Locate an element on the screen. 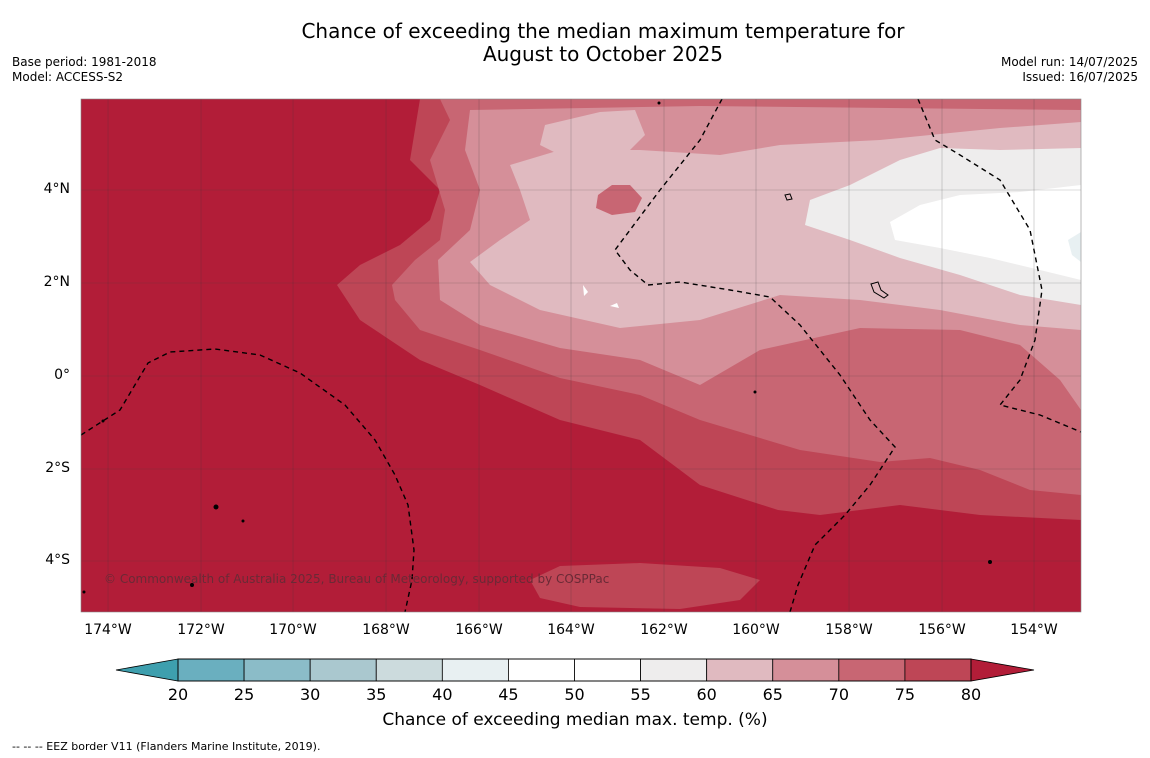  lat-label-4s: 4°S is located at coordinates (57, 560).